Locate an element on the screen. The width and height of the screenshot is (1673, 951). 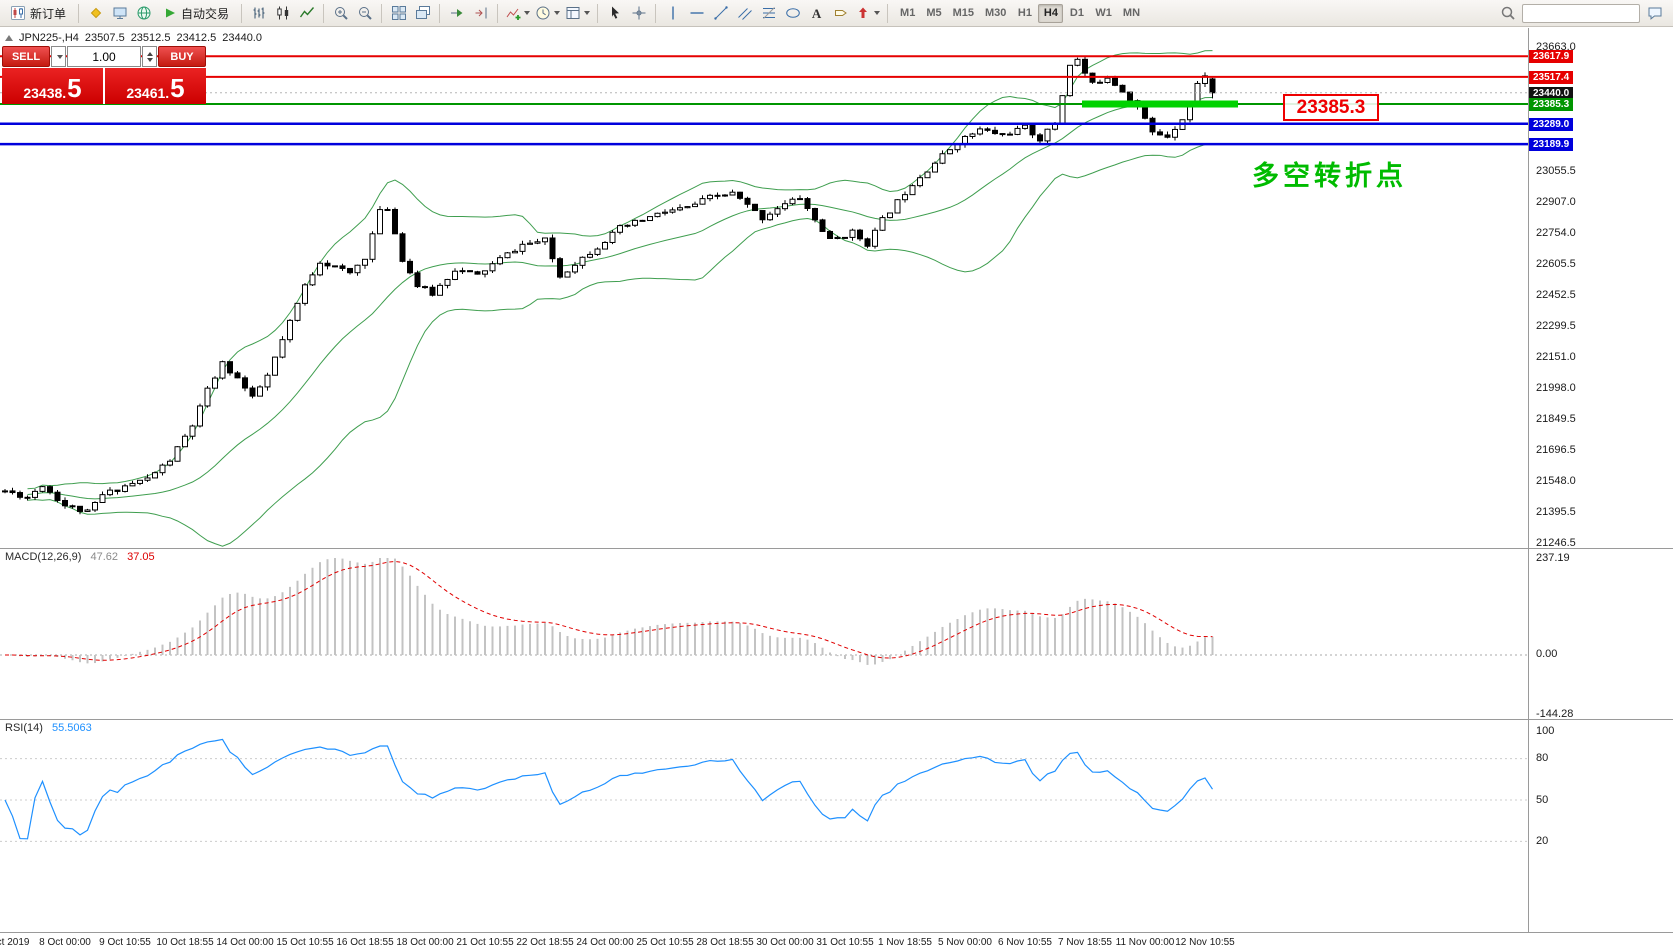
resistance-upper-tag: 23617.9 is located at coordinates (1551, 57).